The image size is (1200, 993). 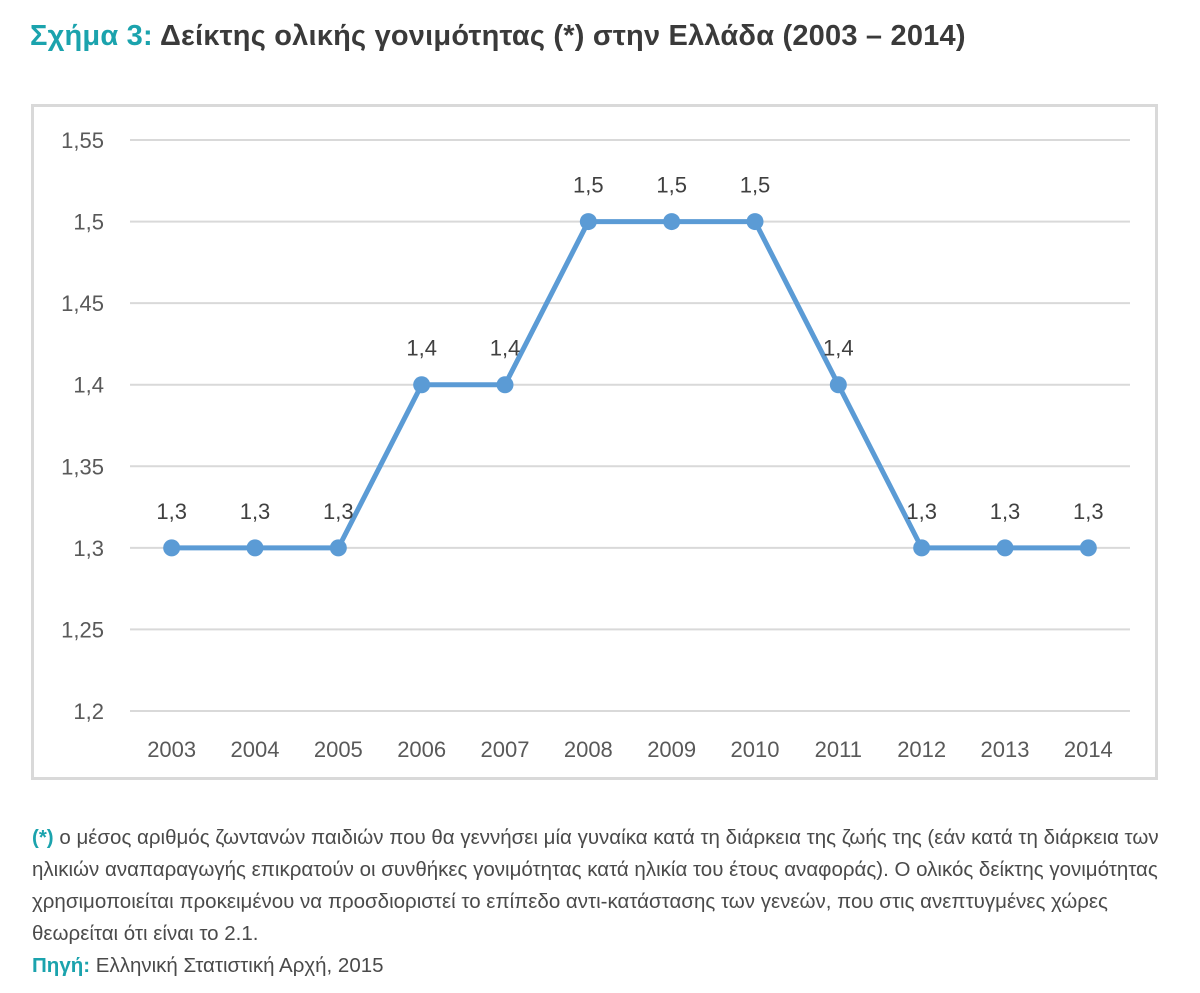 I want to click on y-tick-label: 1,5, so click(x=88, y=222).